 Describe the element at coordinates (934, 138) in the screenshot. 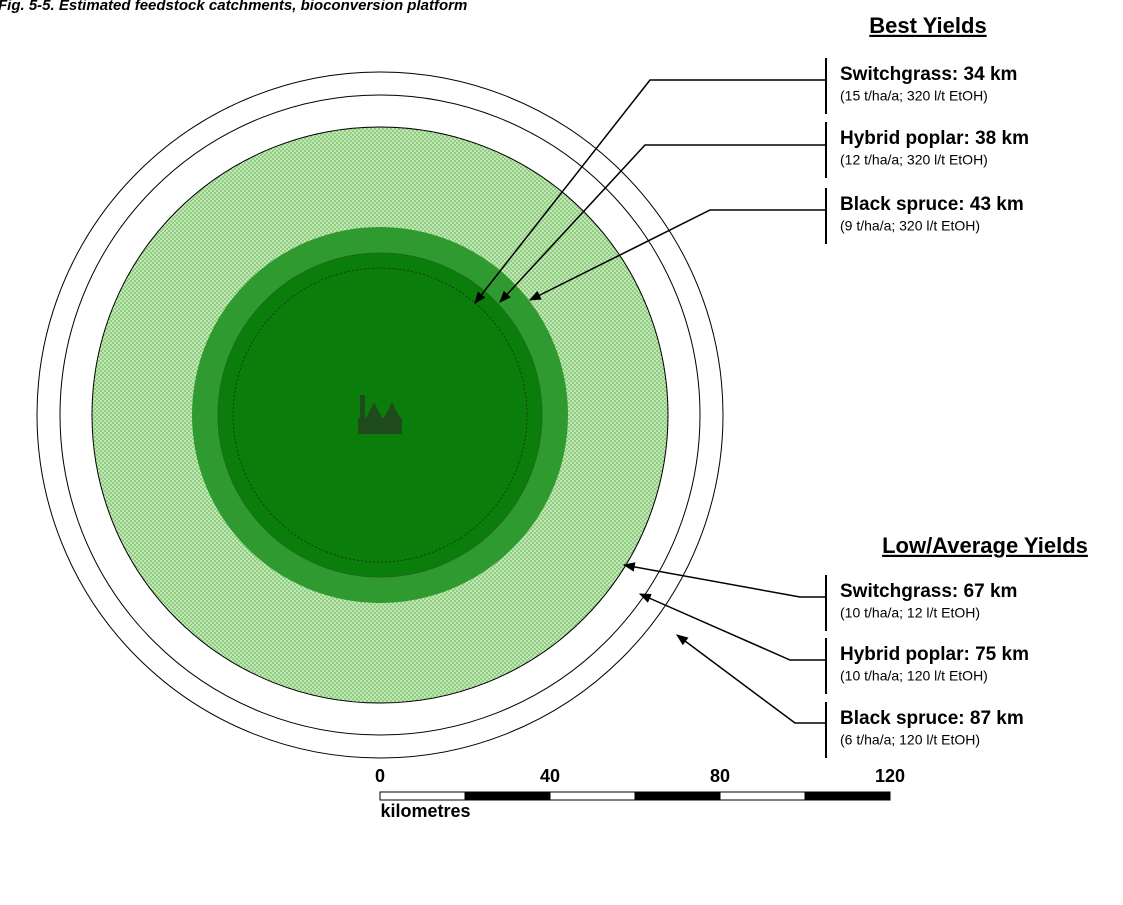

I see `item-label: Hybrid poplar: 38 km` at that location.